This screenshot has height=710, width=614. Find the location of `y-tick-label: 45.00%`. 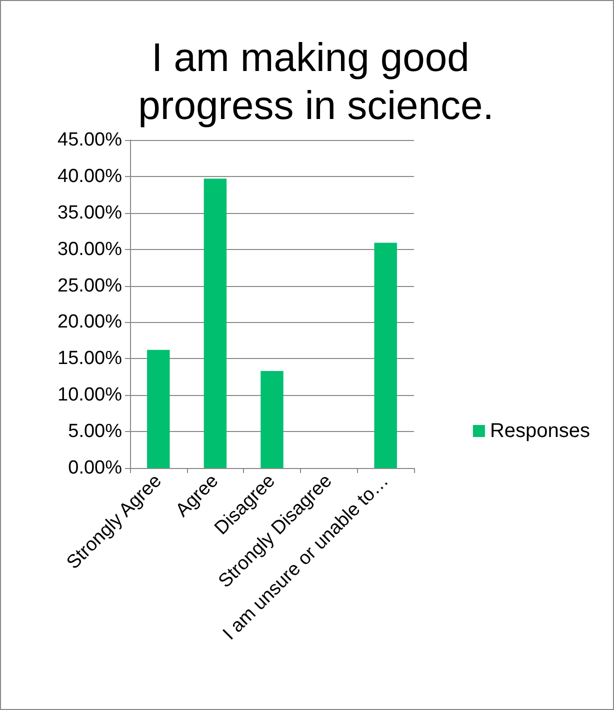

y-tick-label: 45.00% is located at coordinates (90, 140).